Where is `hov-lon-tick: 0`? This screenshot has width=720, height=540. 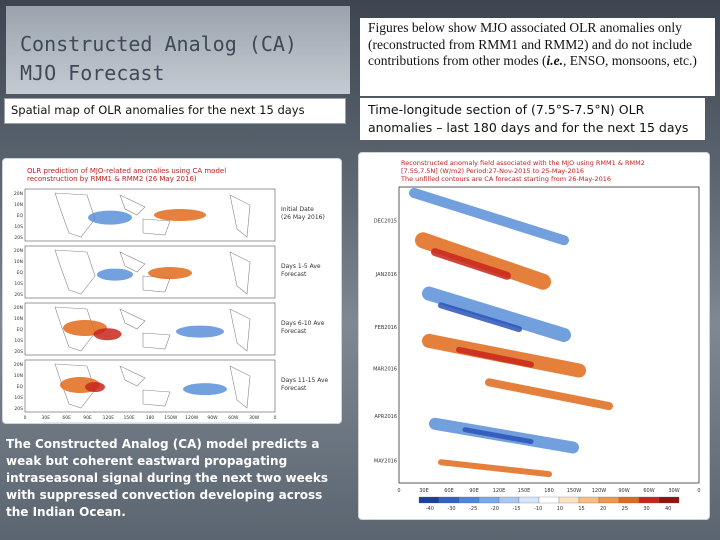
hov-lon-tick: 0 is located at coordinates (698, 491).